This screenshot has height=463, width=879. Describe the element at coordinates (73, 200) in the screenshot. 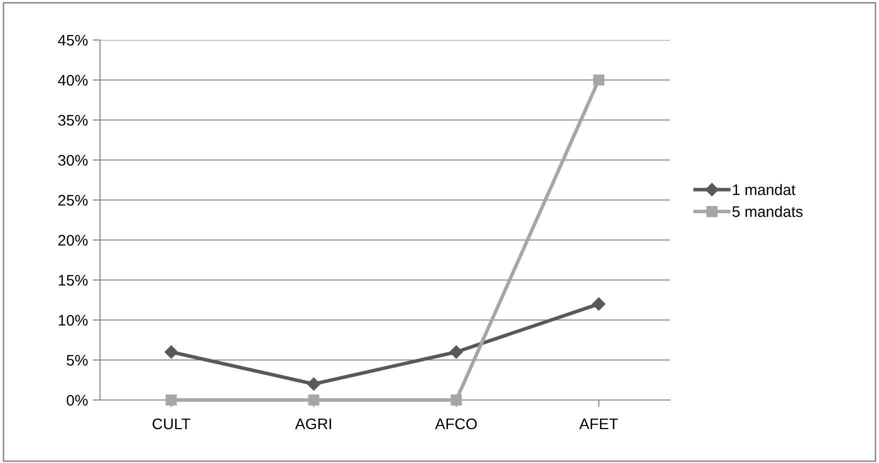

I see `y-tick-label: 25%` at that location.